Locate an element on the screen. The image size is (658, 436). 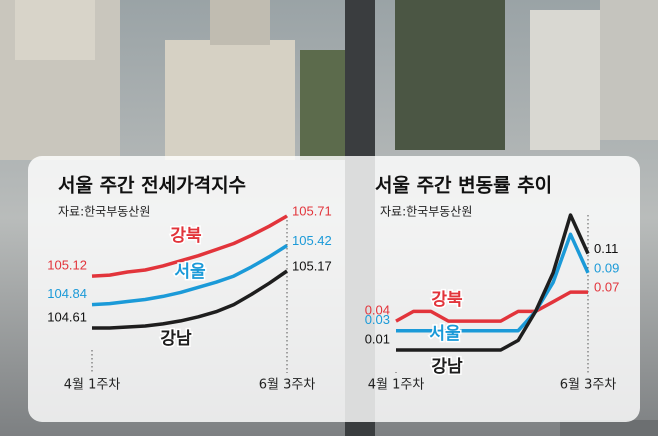
value-label: 0.01 is located at coordinates (377, 338).